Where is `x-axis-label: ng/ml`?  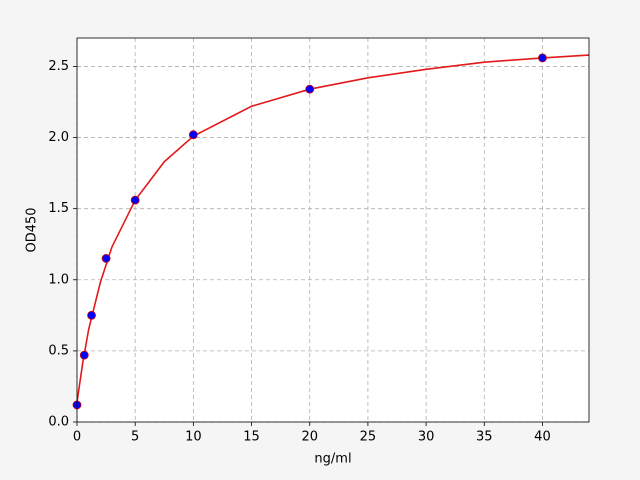
x-axis-label: ng/ml is located at coordinates (332, 459).